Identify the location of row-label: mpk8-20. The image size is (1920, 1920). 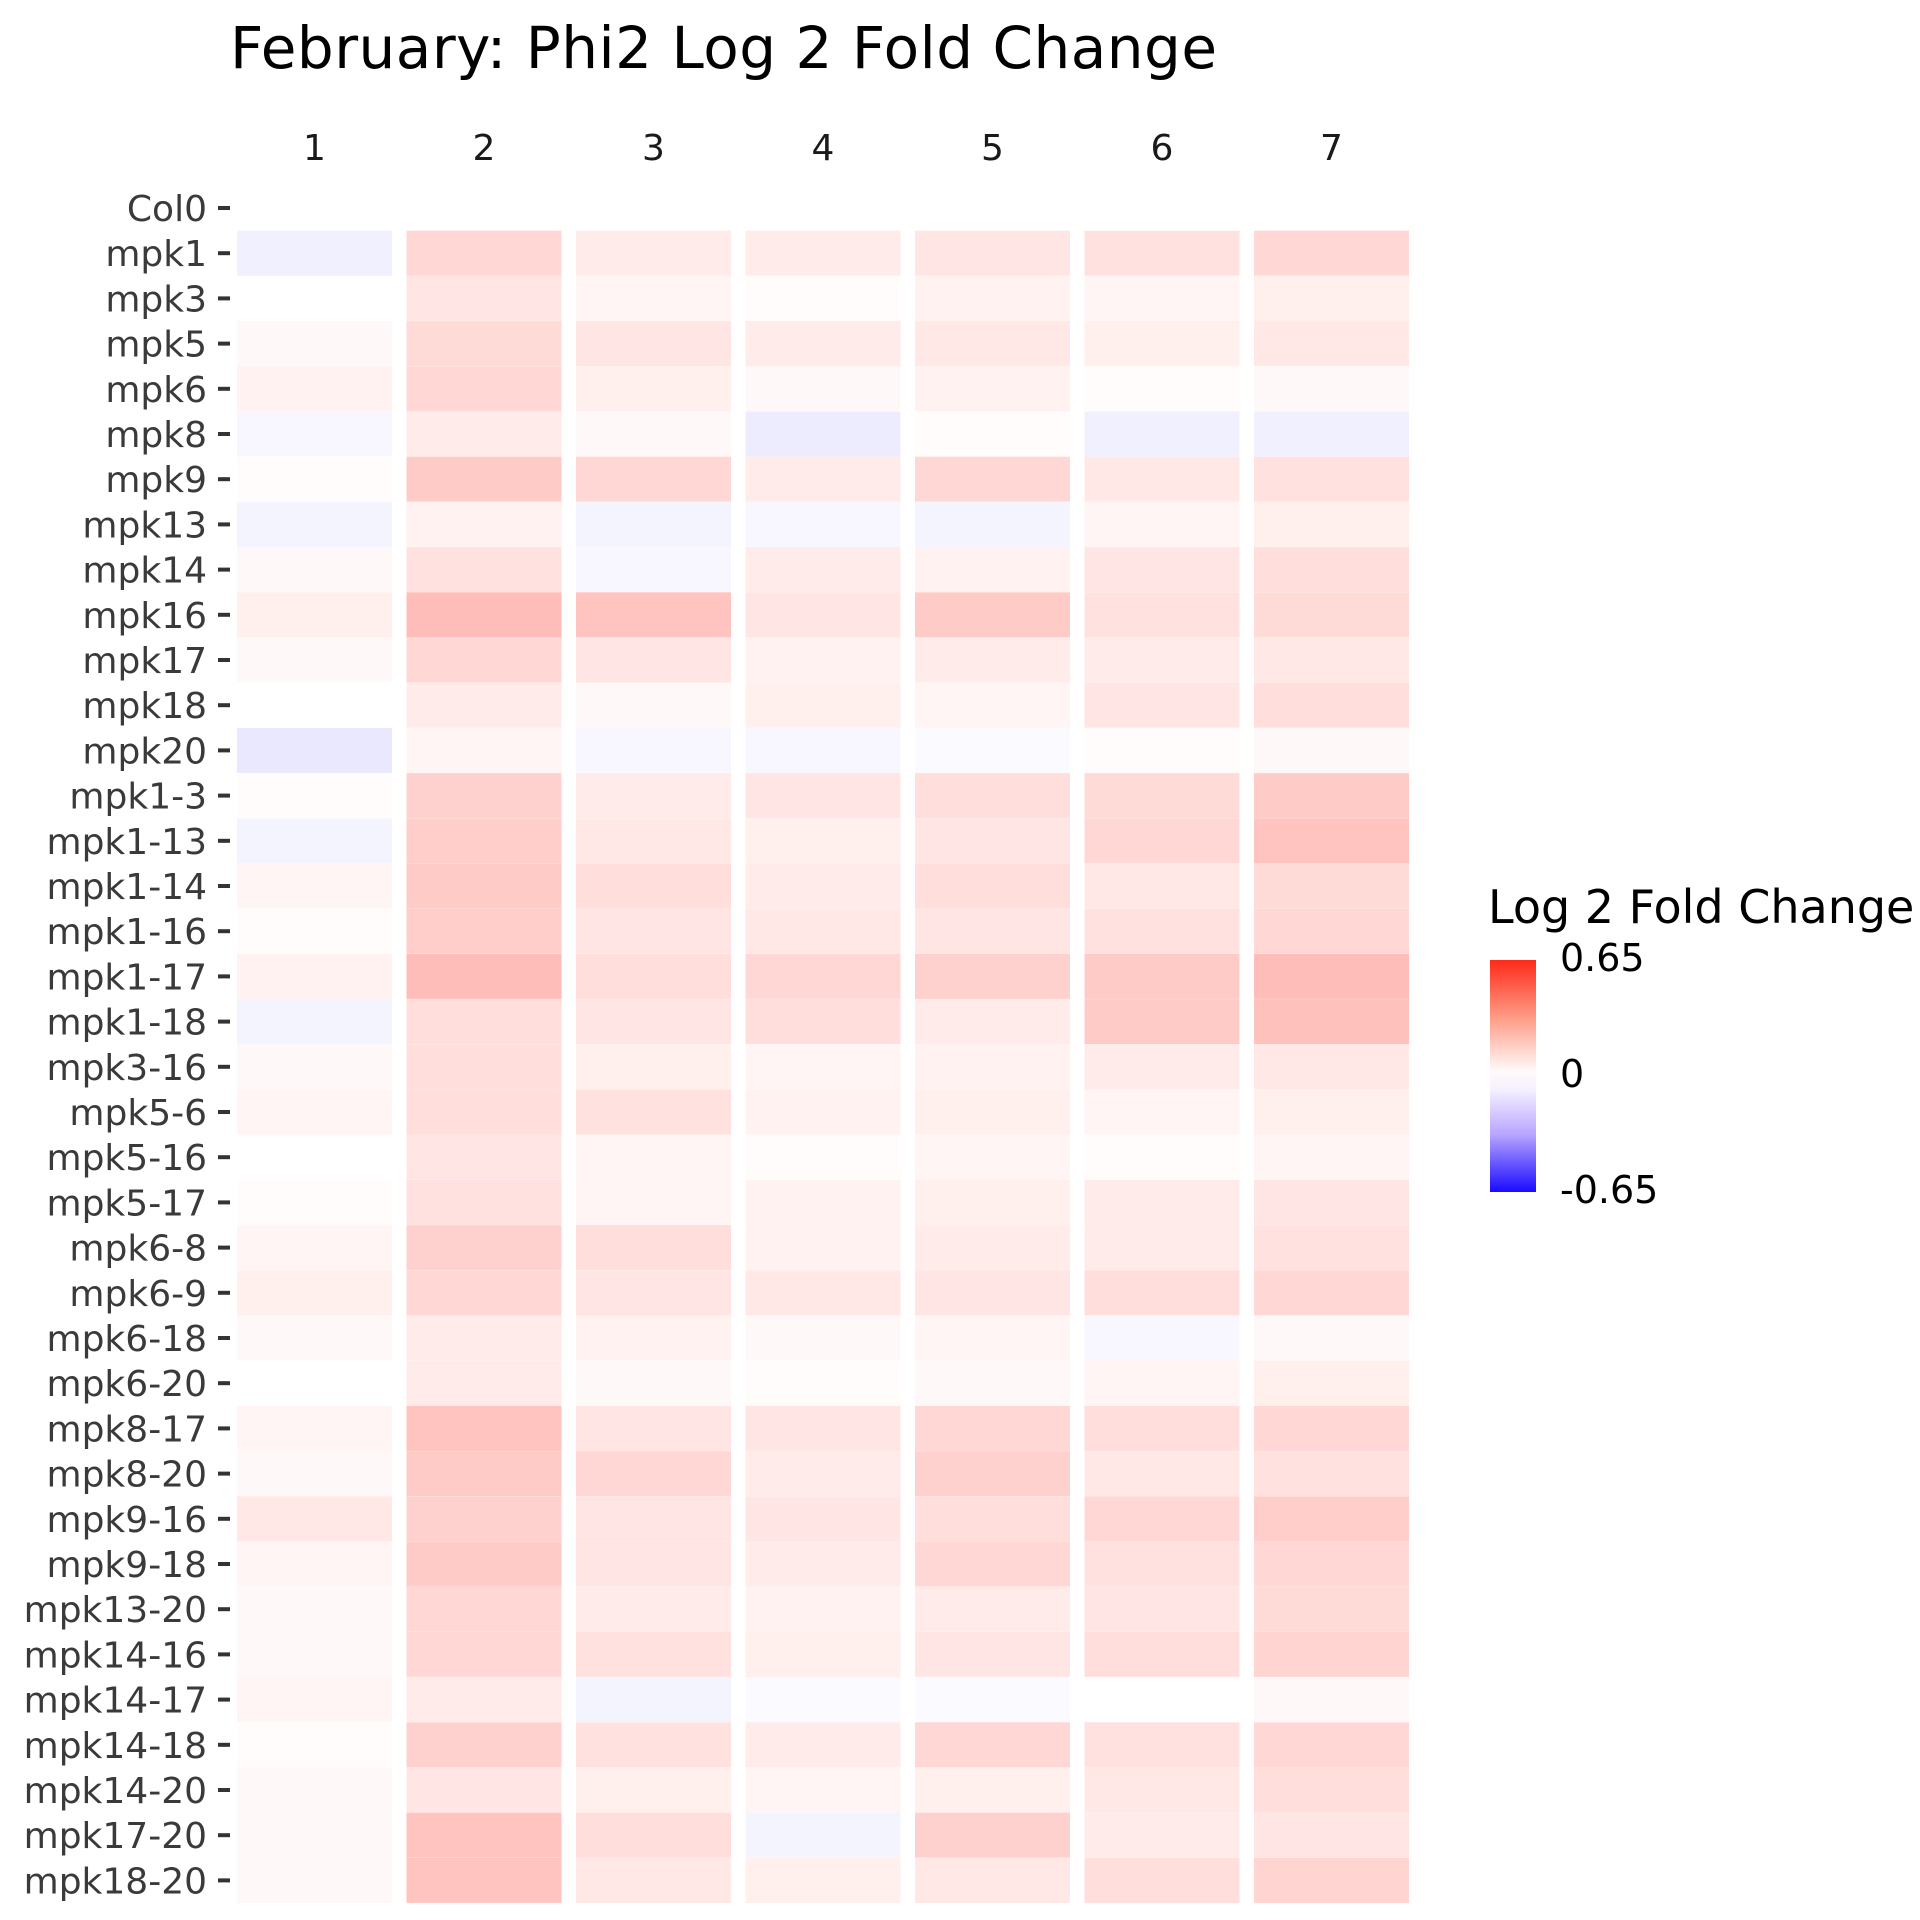
(127, 1475).